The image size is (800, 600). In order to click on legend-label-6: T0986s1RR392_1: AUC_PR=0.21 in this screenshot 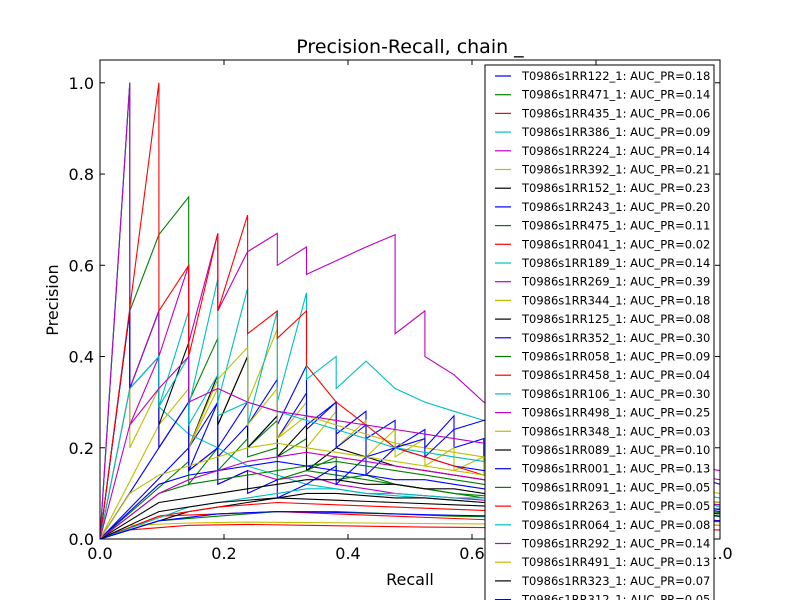, I will do `click(615, 170)`.